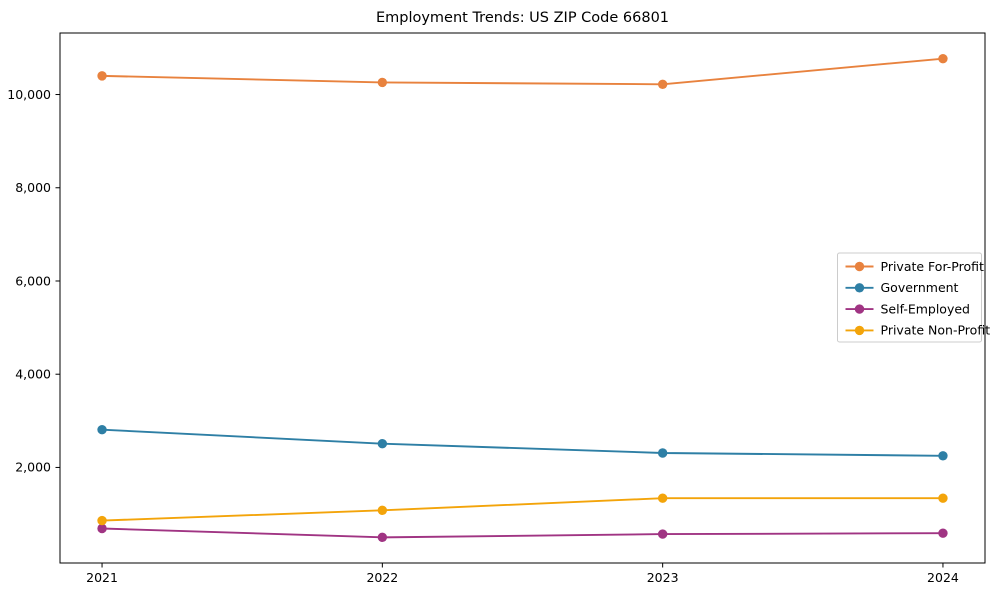 The image size is (1000, 600). I want to click on y-tick-label: 10,000, so click(29, 94).